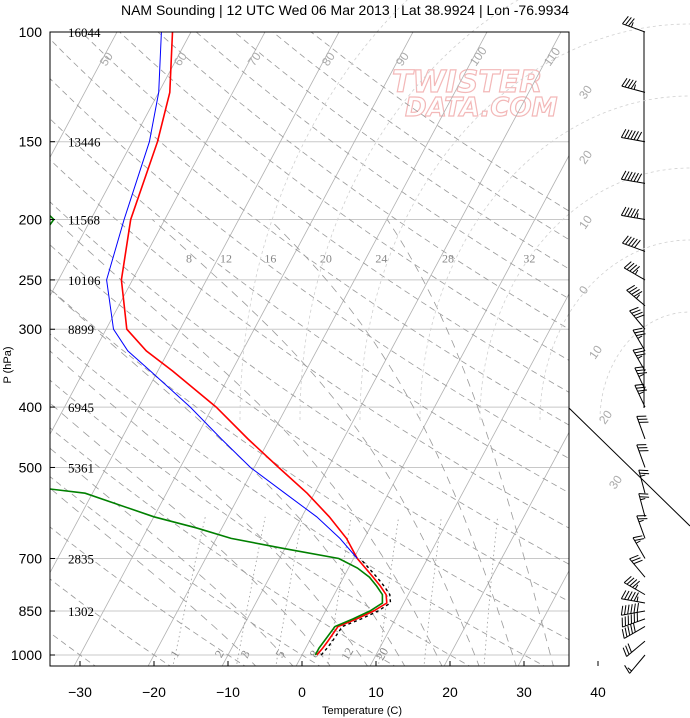 The width and height of the screenshot is (690, 718). What do you see at coordinates (356, 607) in the screenshot?
I see `series-line-parcel` at bounding box center [356, 607].